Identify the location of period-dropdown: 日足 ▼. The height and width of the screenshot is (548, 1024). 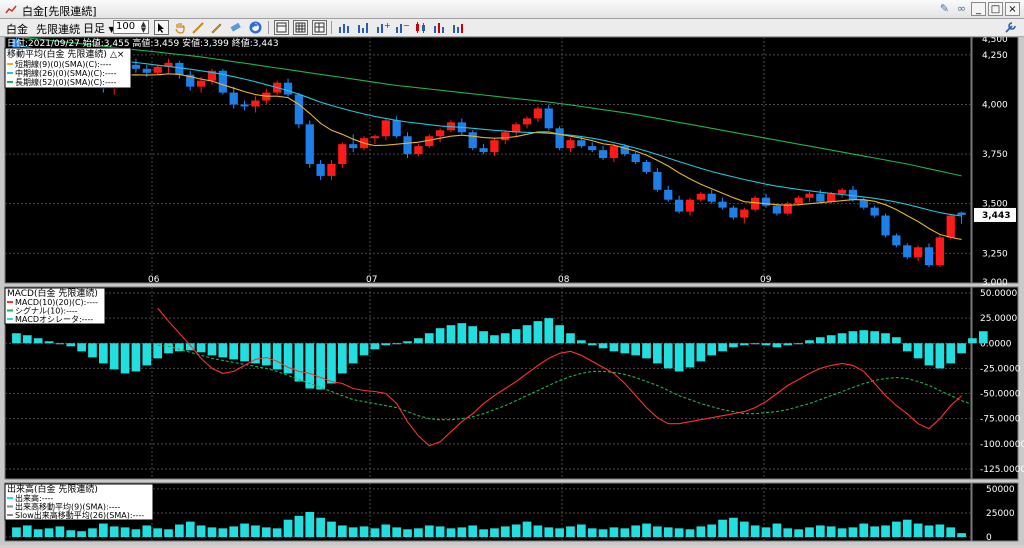
(99, 28).